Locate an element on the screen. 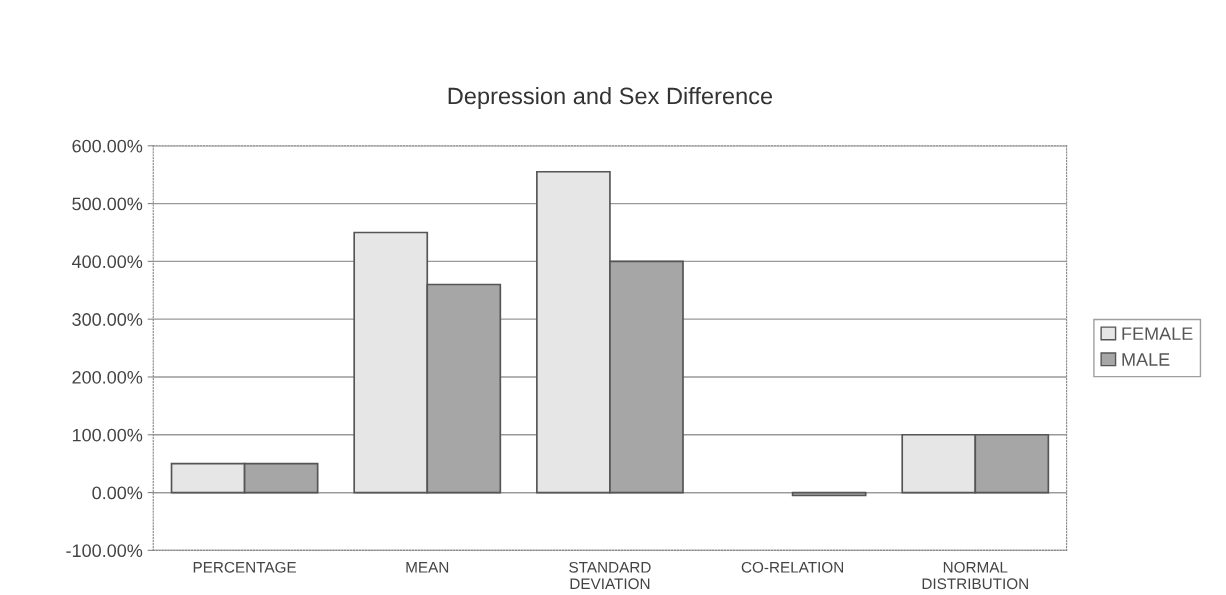 The height and width of the screenshot is (595, 1226). x-tick-label: MEAN is located at coordinates (427, 567).